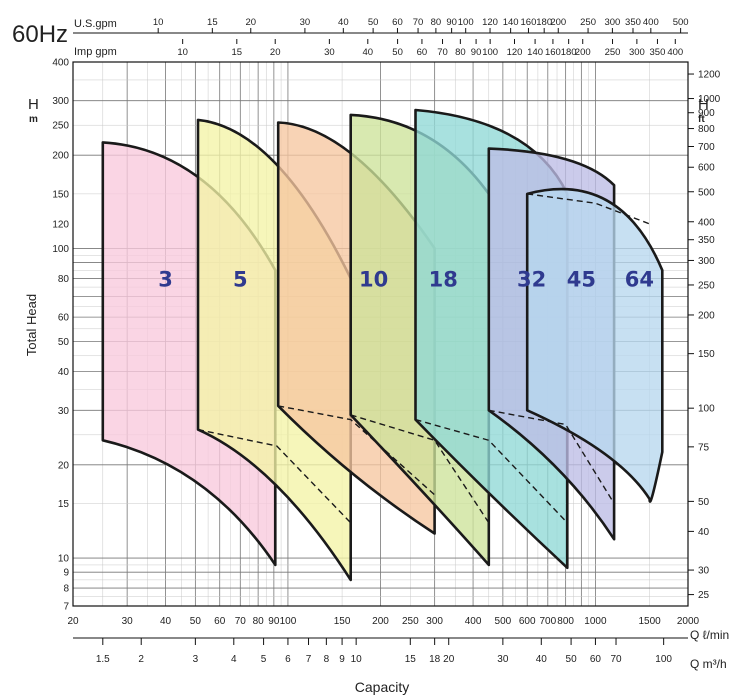  What do you see at coordinates (327, 659) in the screenshot?
I see `m3h-tick-label: 8` at bounding box center [327, 659].